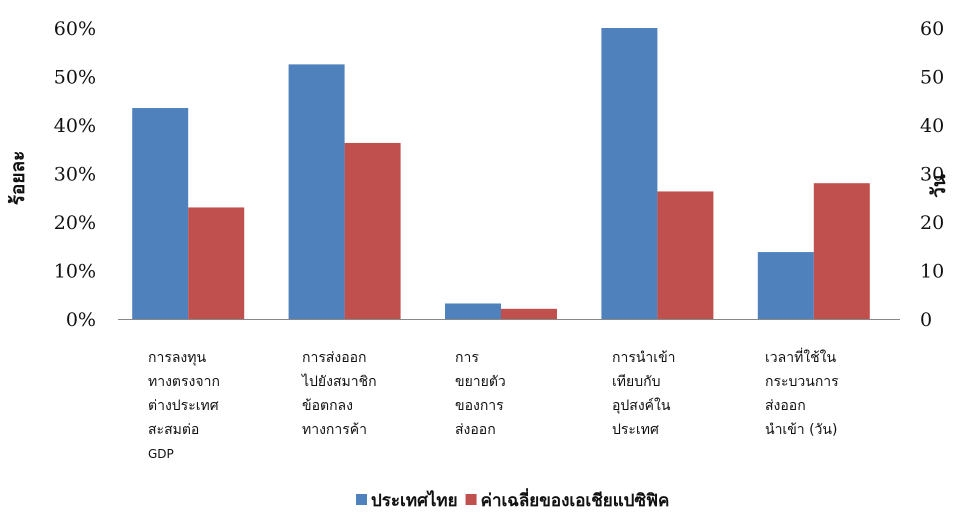 The height and width of the screenshot is (528, 964). Describe the element at coordinates (160, 214) in the screenshot. I see `bar-series1-cat1` at that location.